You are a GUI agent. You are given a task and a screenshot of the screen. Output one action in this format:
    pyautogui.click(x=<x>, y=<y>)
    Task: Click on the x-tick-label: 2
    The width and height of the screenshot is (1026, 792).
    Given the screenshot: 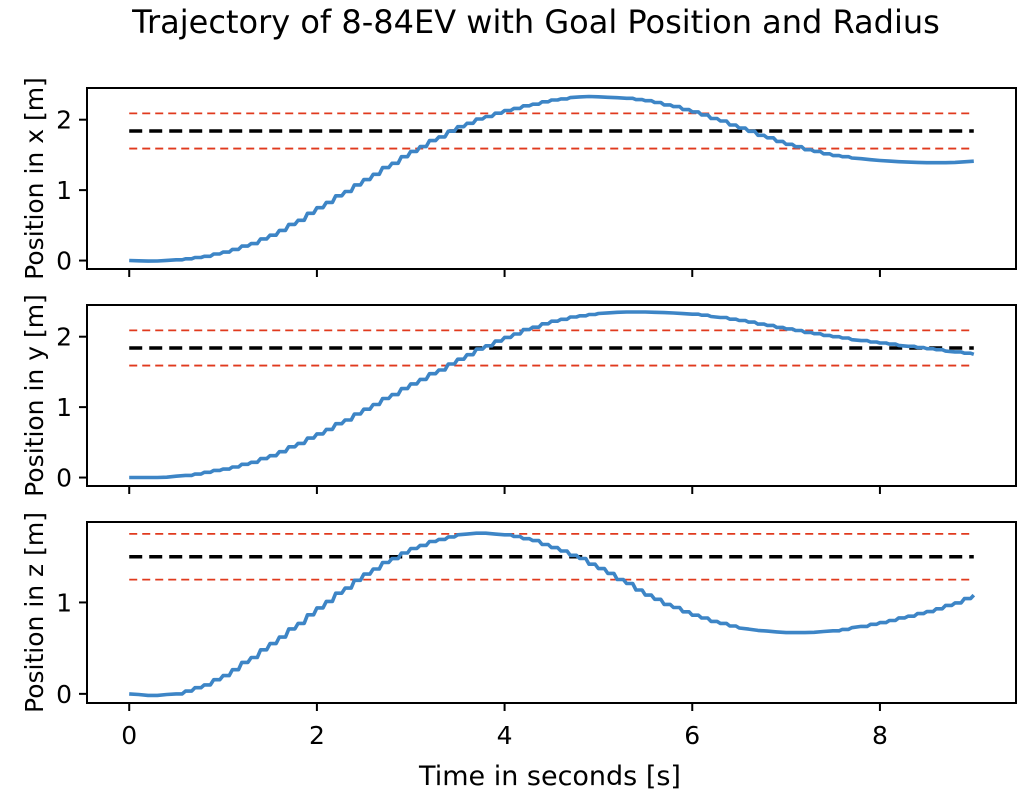 What is the action you would take?
    pyautogui.click(x=317, y=735)
    